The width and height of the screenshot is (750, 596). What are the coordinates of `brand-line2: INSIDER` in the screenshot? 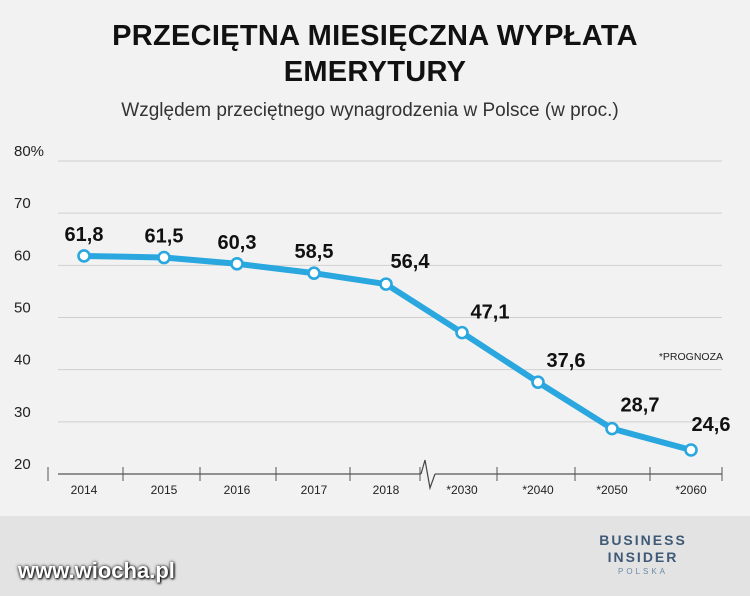 It's located at (643, 557).